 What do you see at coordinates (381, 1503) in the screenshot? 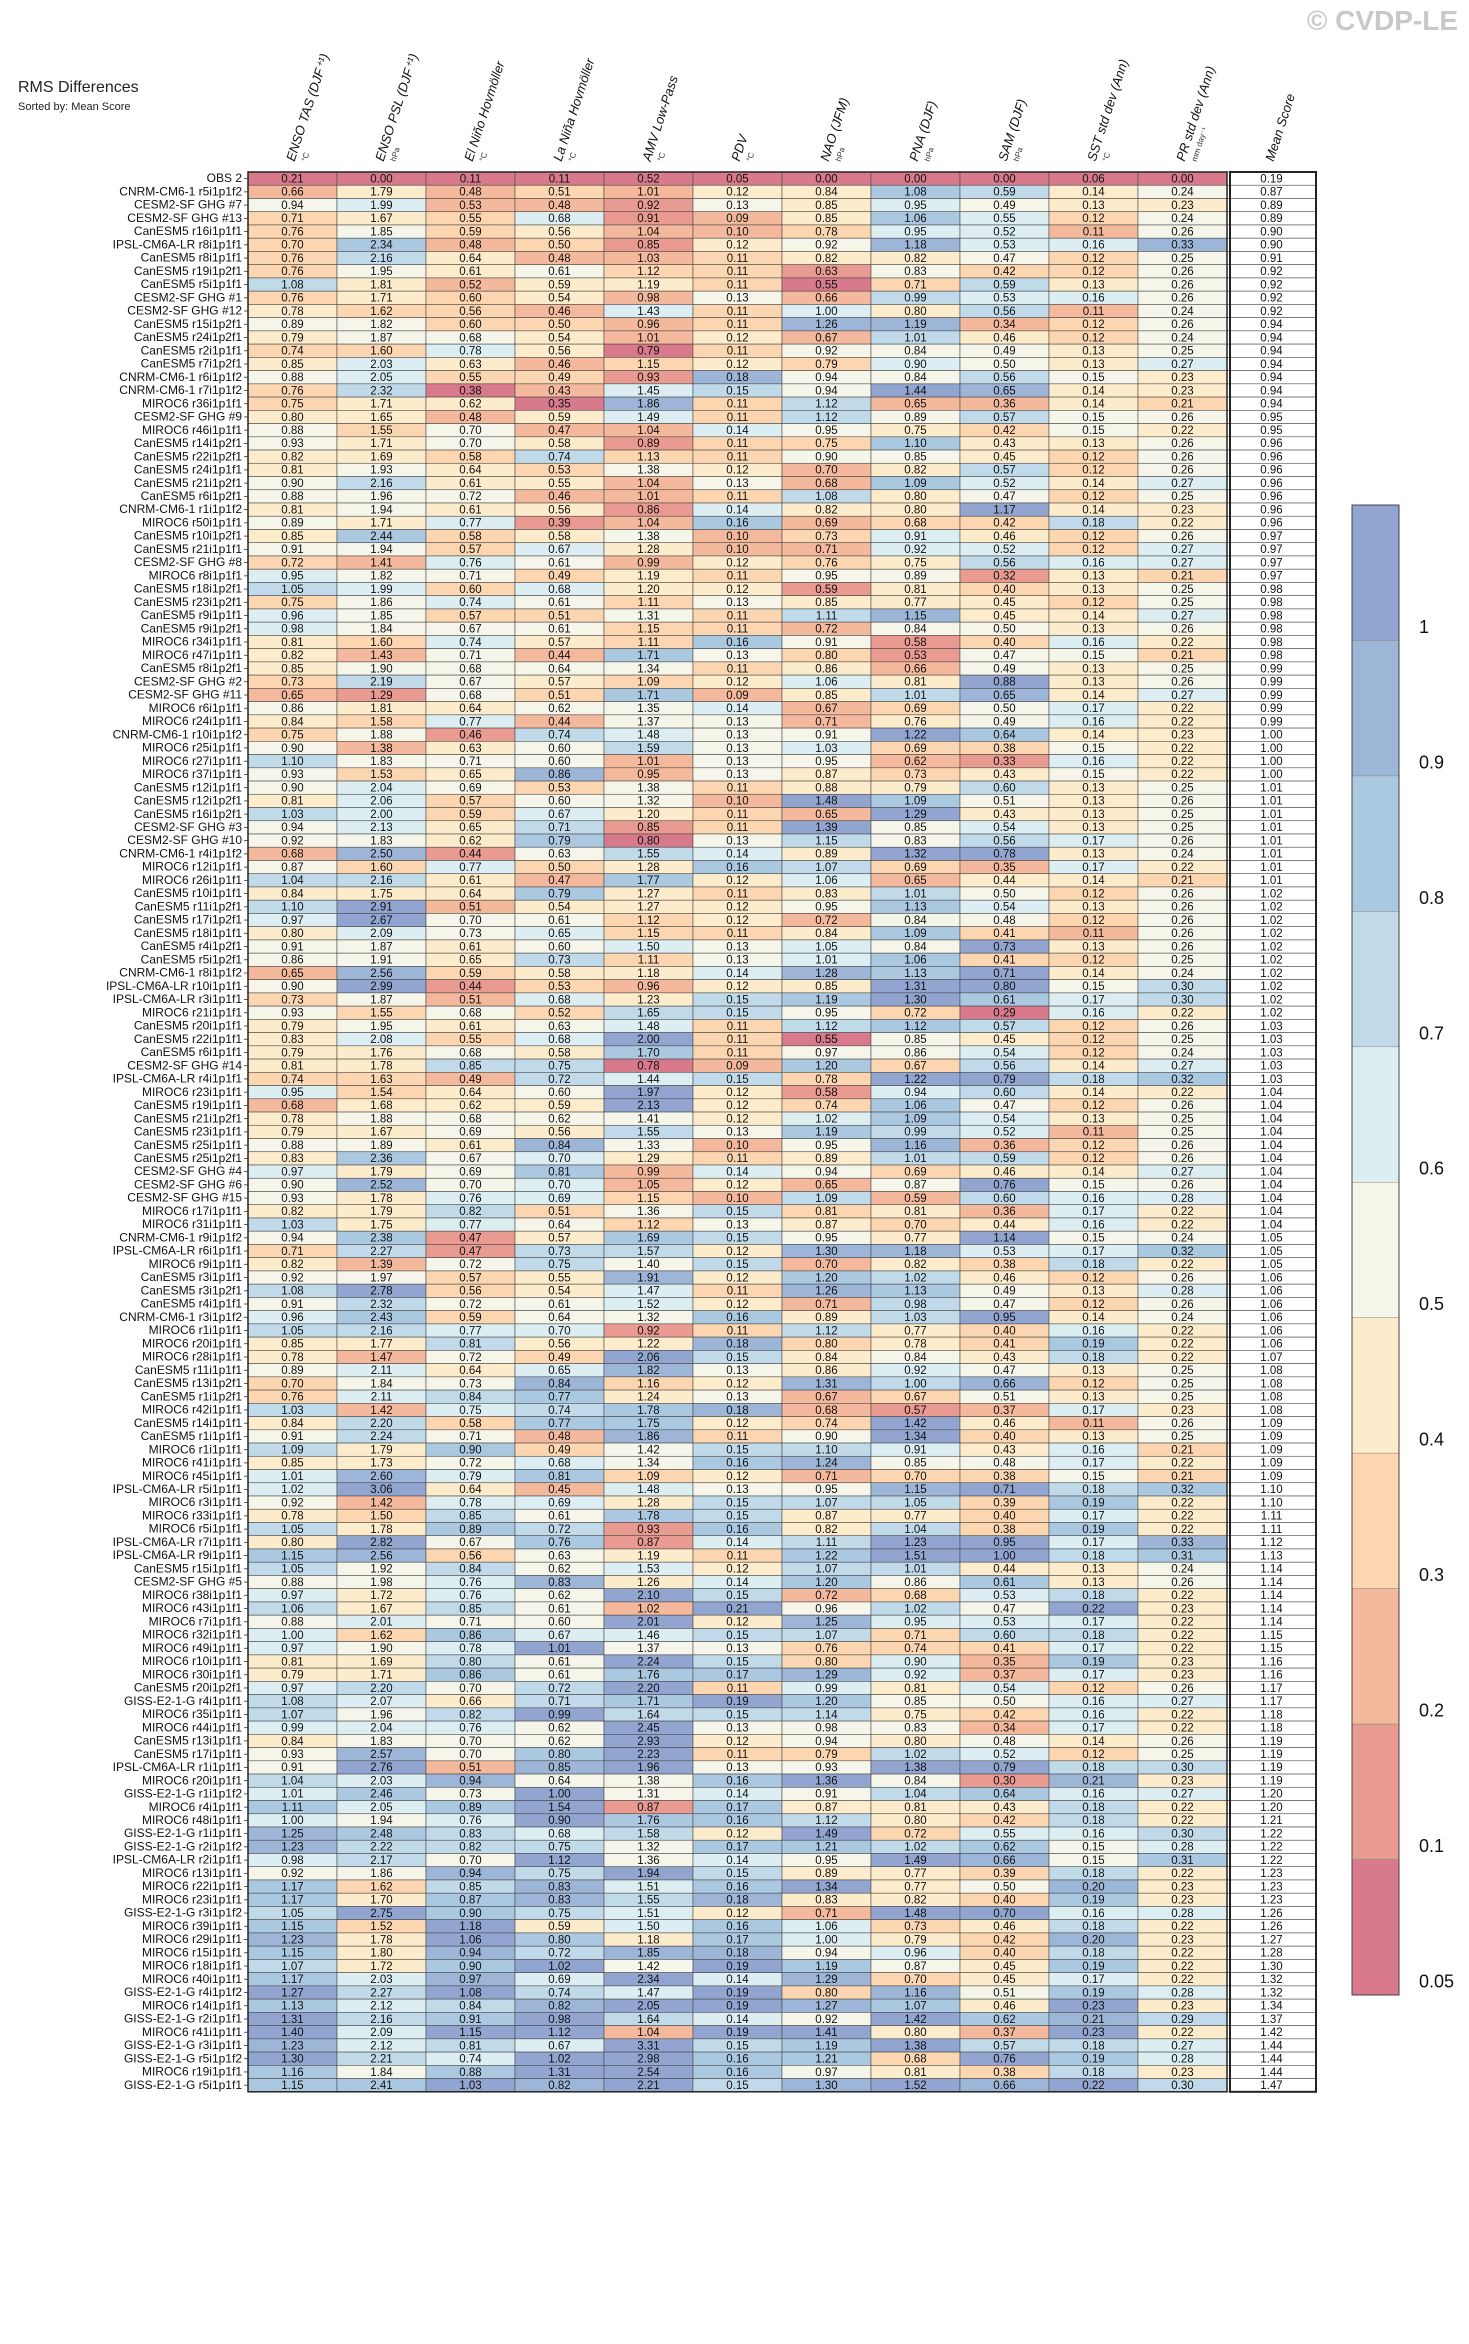
I see `cell-value: 1.42` at bounding box center [381, 1503].